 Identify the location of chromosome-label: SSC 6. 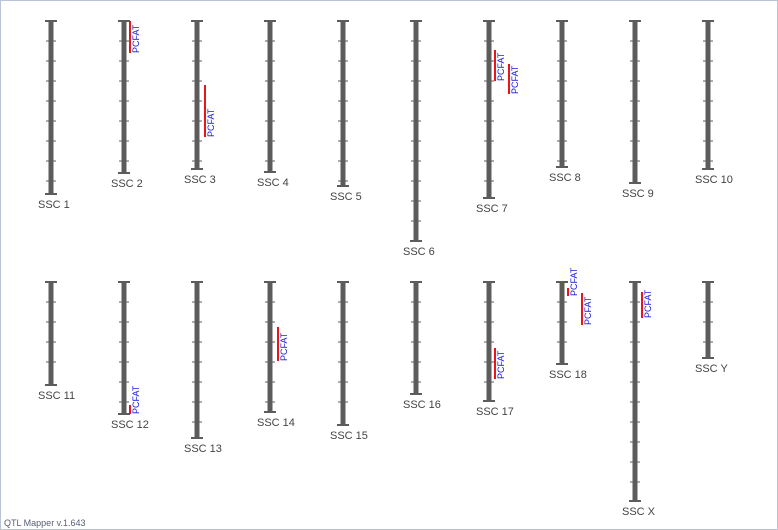
(419, 252).